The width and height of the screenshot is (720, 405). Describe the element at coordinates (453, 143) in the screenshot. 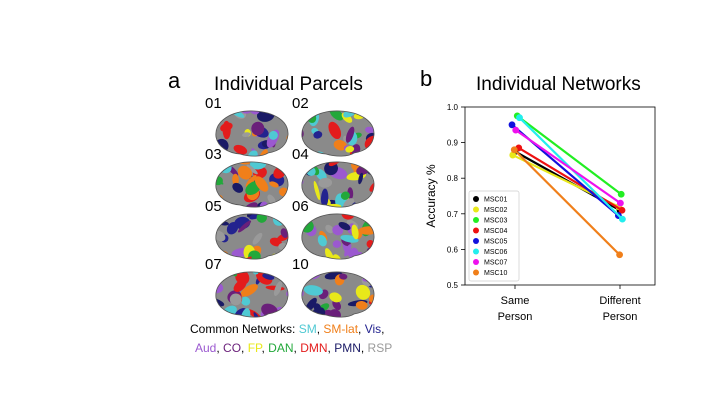

I see `y-tick-label: 0.9` at that location.